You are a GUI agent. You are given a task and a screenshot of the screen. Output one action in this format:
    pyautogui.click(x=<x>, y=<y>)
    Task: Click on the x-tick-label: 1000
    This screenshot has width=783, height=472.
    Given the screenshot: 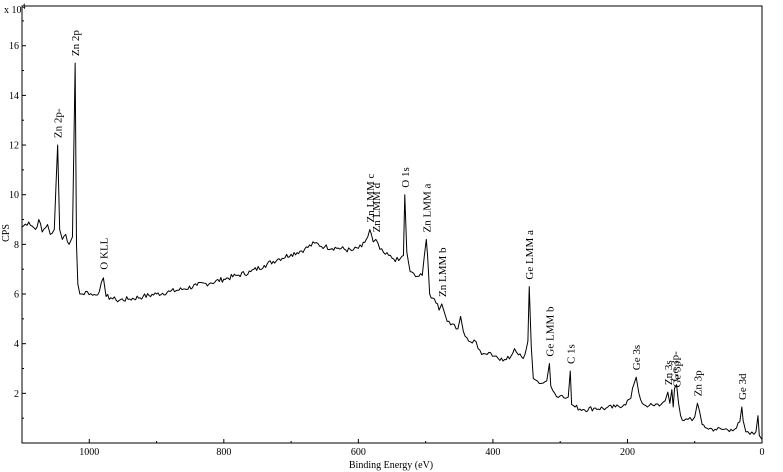 What is the action you would take?
    pyautogui.click(x=89, y=452)
    